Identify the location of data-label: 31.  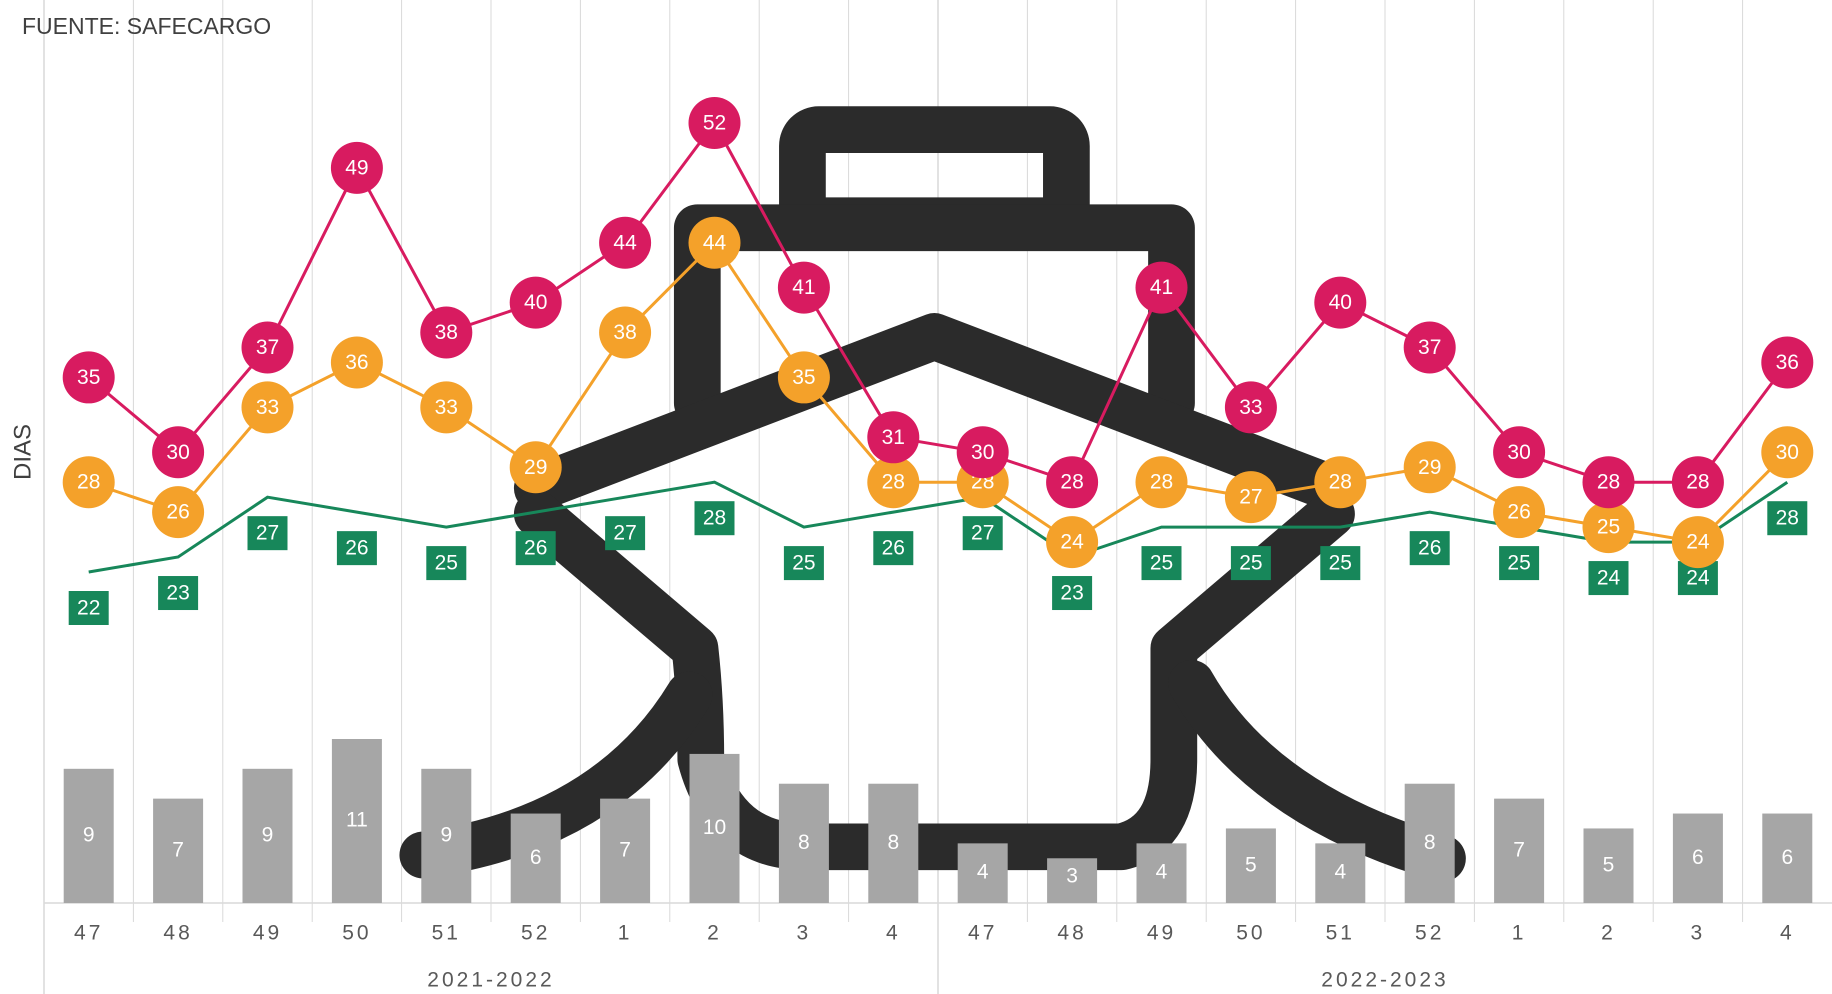
(893, 437).